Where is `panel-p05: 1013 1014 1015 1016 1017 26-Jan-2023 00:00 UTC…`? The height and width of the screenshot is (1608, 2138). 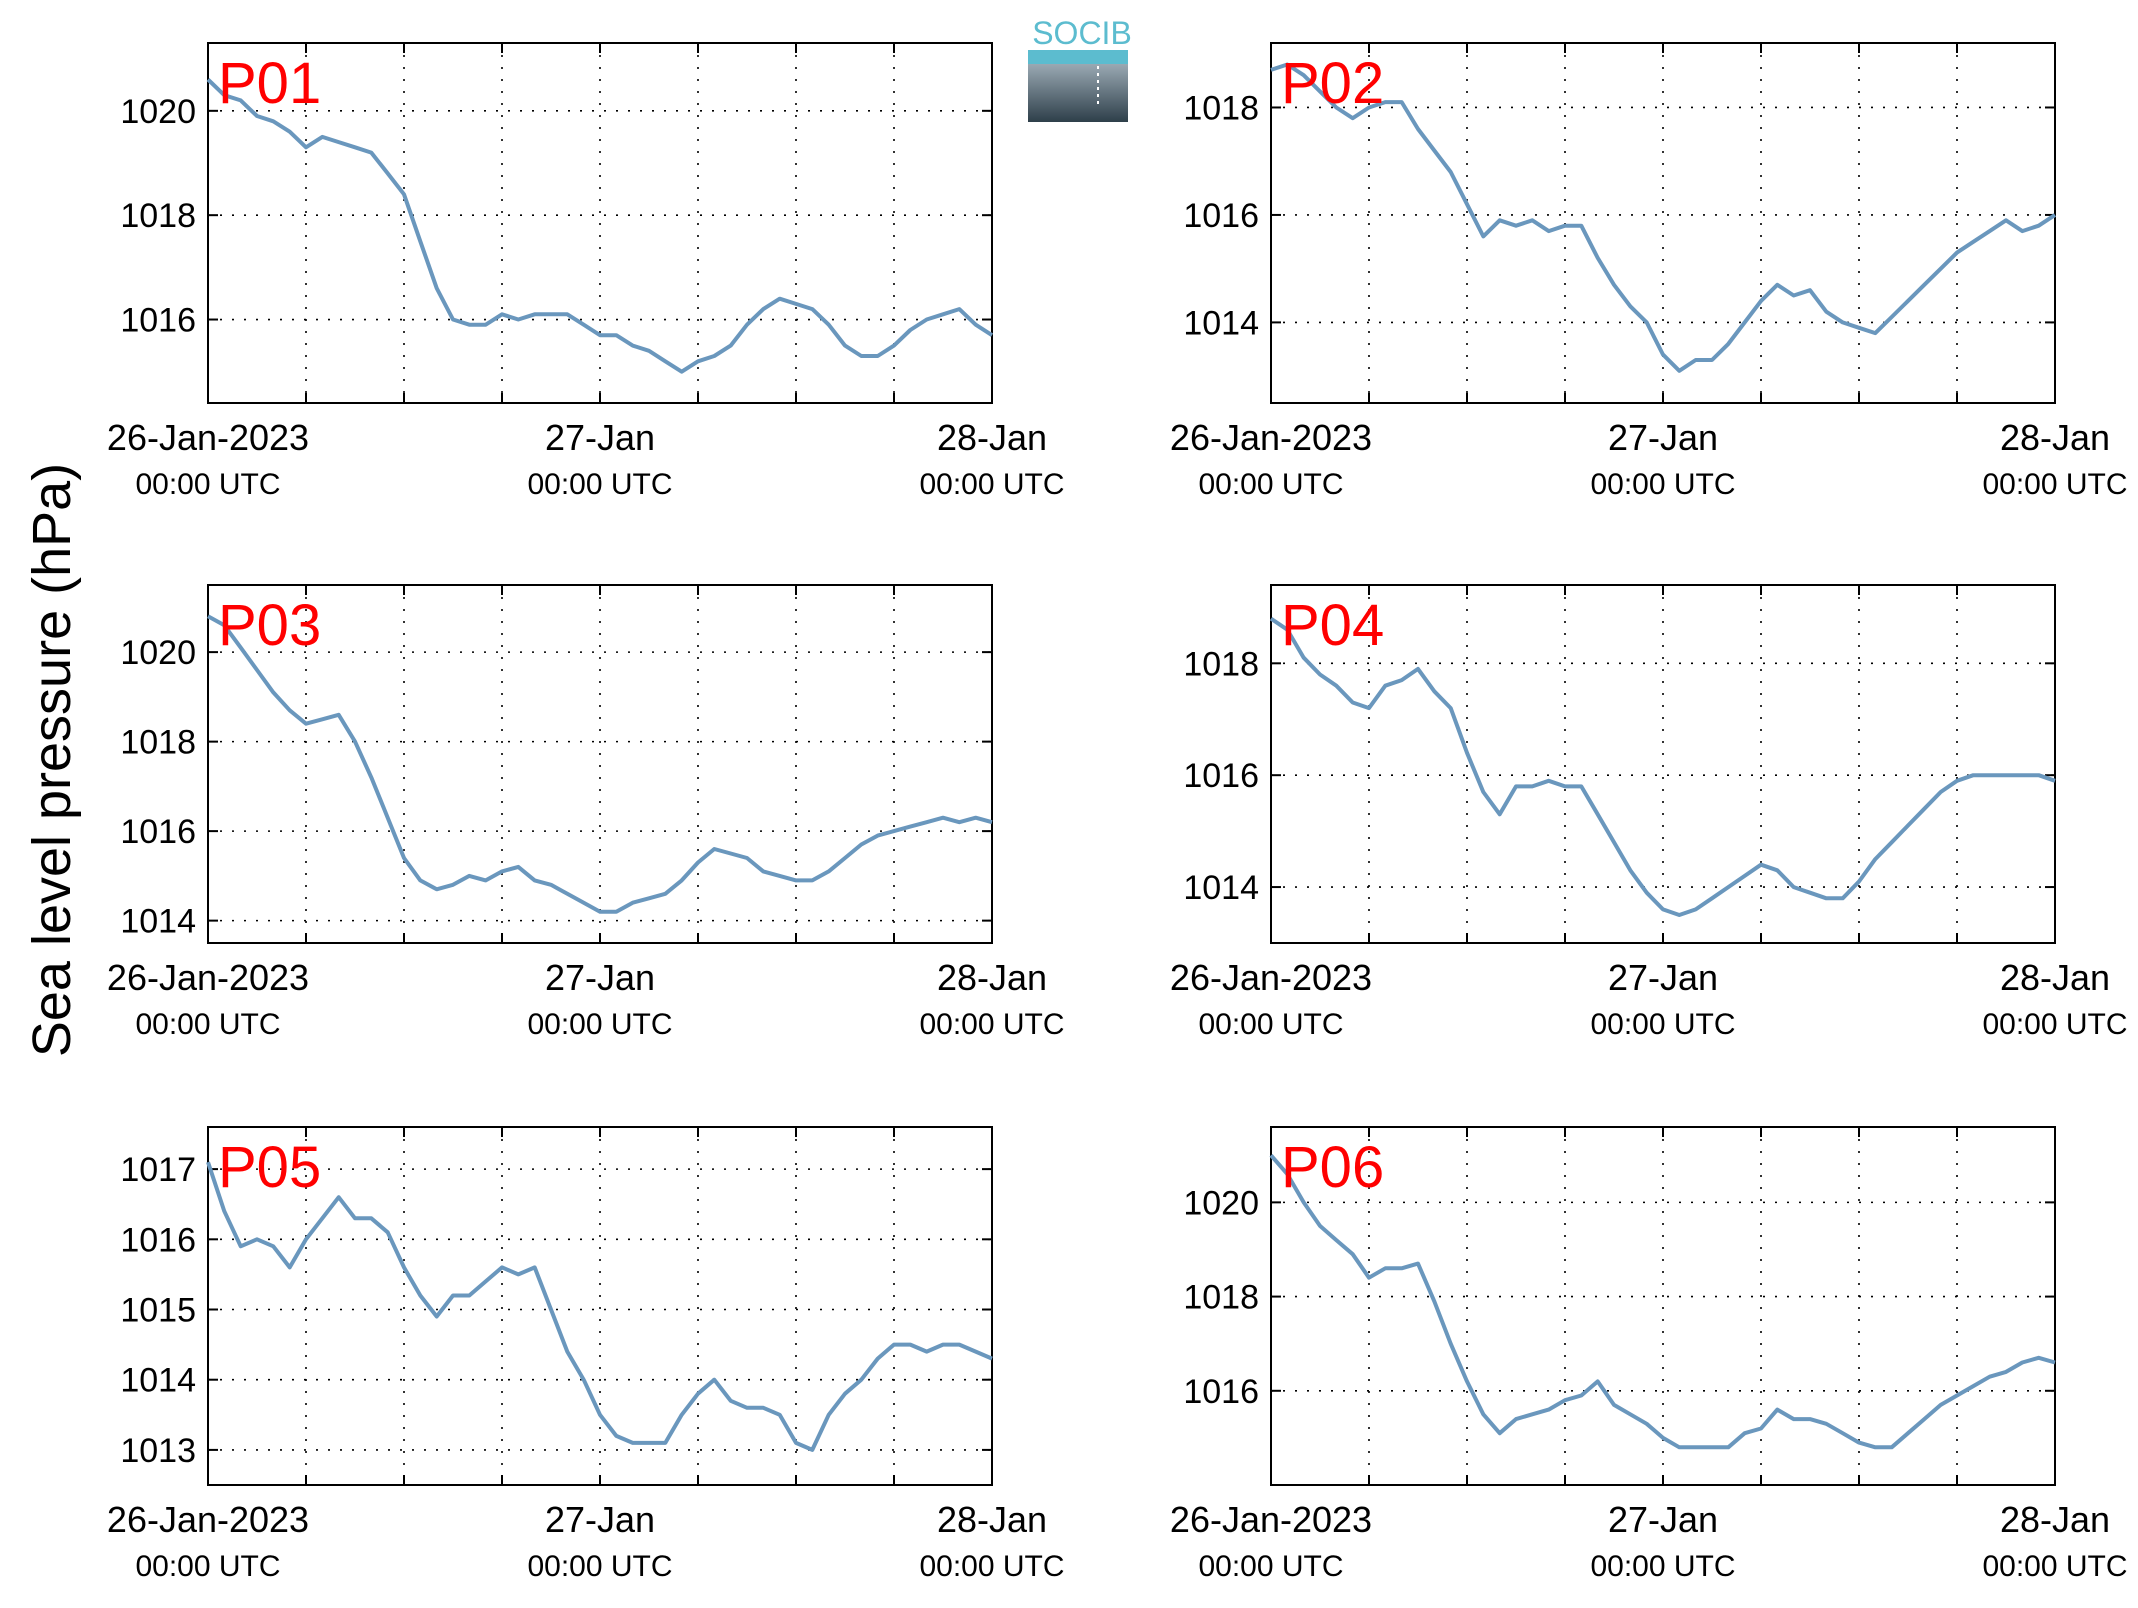 panel-p05: 1013 1014 1015 1016 1017 26-Jan-2023 00:00 UTC… is located at coordinates (586, 1354).